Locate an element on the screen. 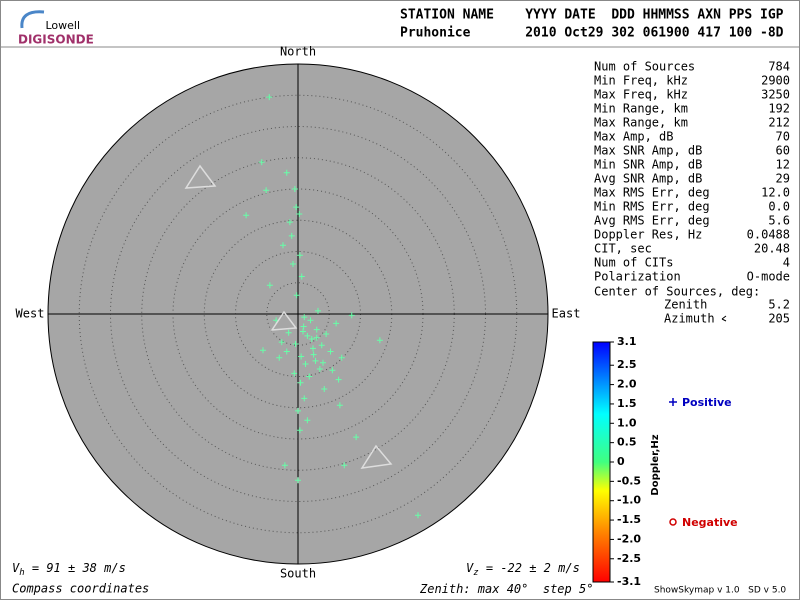  stat-label: Max RMS Err, deg is located at coordinates (652, 193).